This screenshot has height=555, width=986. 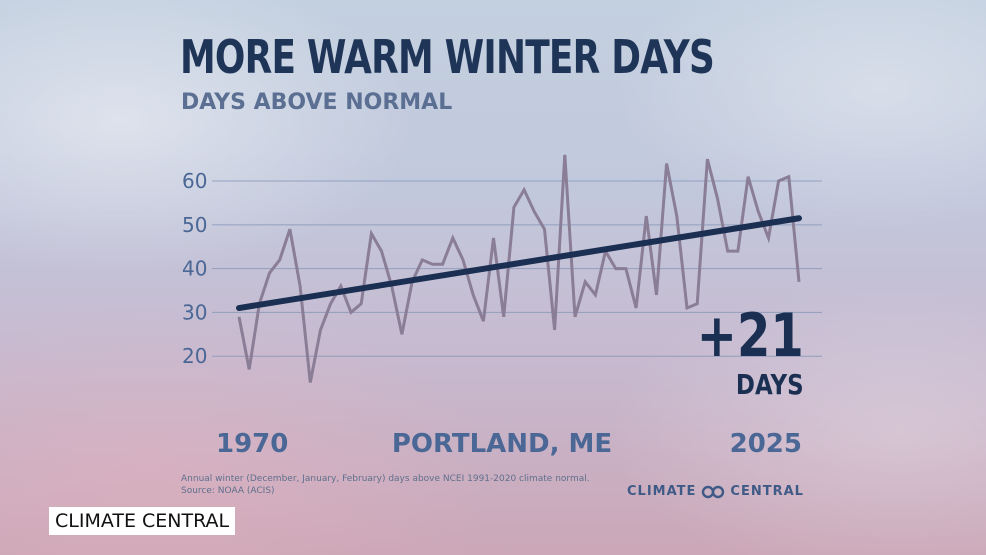 What do you see at coordinates (447, 57) in the screenshot?
I see `chart-title: MORE WARM WINTER DAYS` at bounding box center [447, 57].